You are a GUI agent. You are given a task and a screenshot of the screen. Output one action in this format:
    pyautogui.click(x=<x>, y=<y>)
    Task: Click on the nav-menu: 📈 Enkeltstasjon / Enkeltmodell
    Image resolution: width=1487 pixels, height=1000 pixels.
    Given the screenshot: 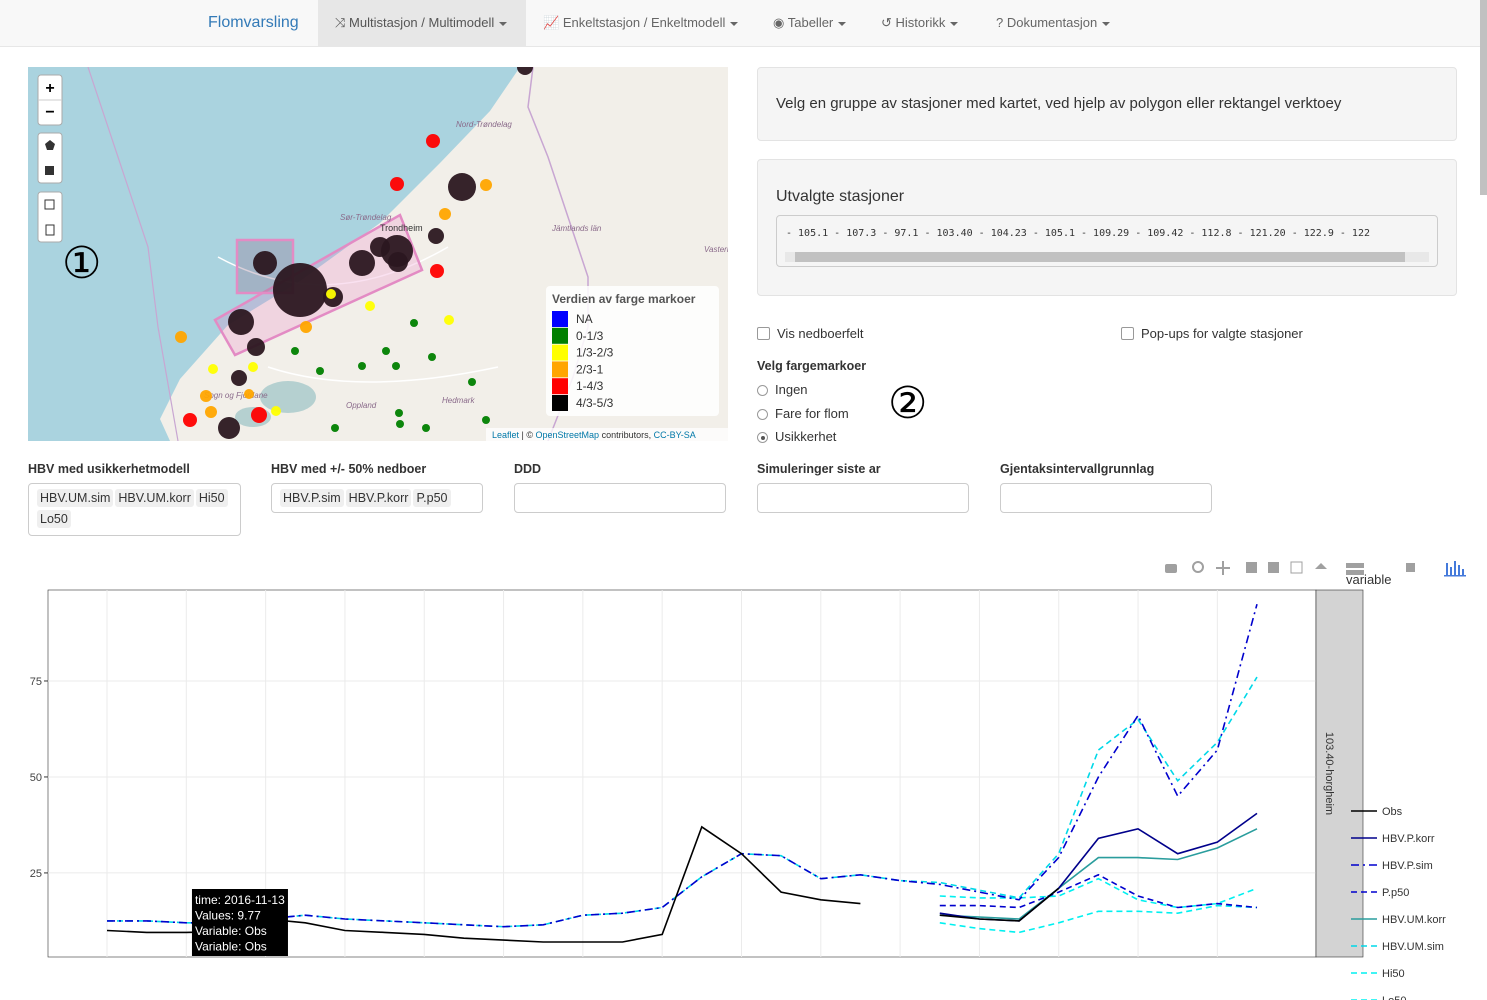 What is the action you would take?
    pyautogui.click(x=641, y=23)
    